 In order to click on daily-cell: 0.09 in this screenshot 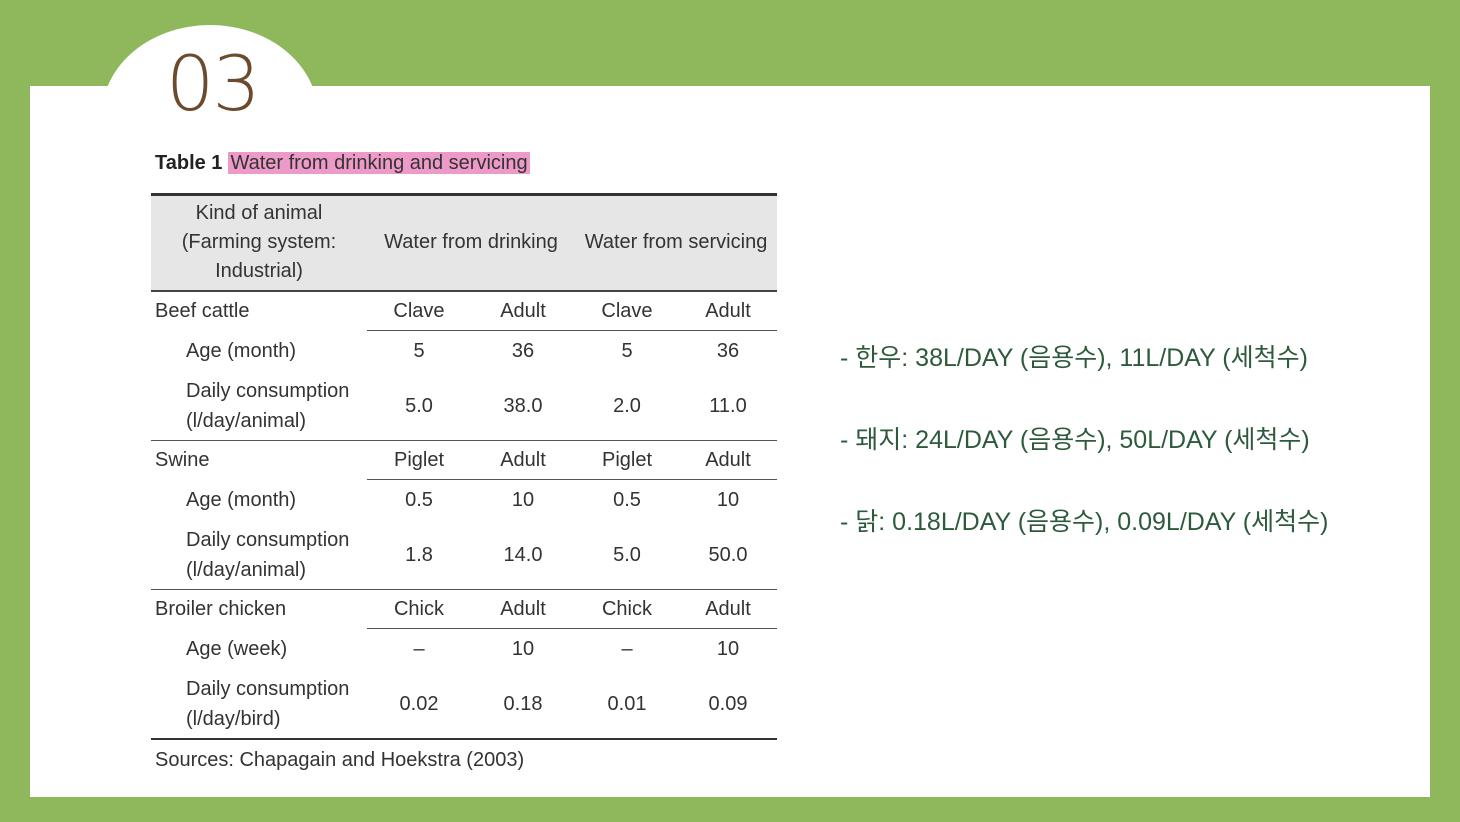, I will do `click(728, 704)`.